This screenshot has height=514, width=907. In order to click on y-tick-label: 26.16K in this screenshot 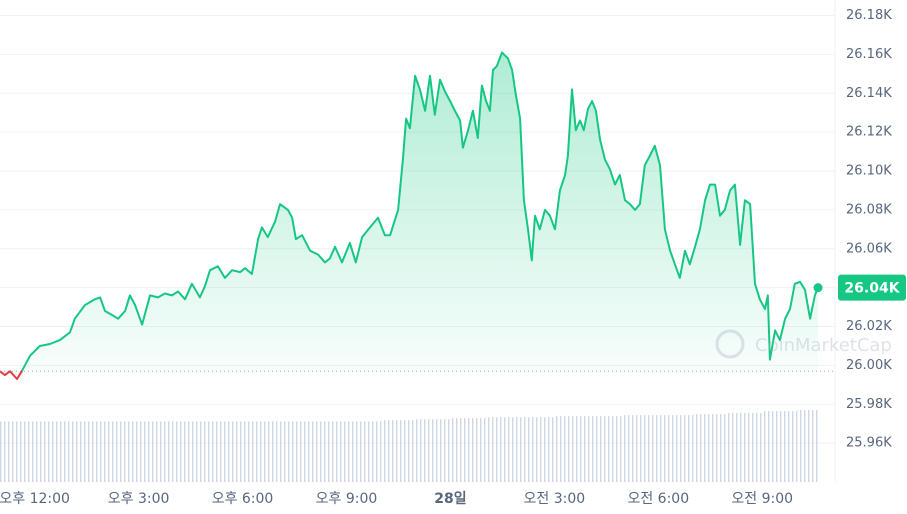, I will do `click(869, 54)`.